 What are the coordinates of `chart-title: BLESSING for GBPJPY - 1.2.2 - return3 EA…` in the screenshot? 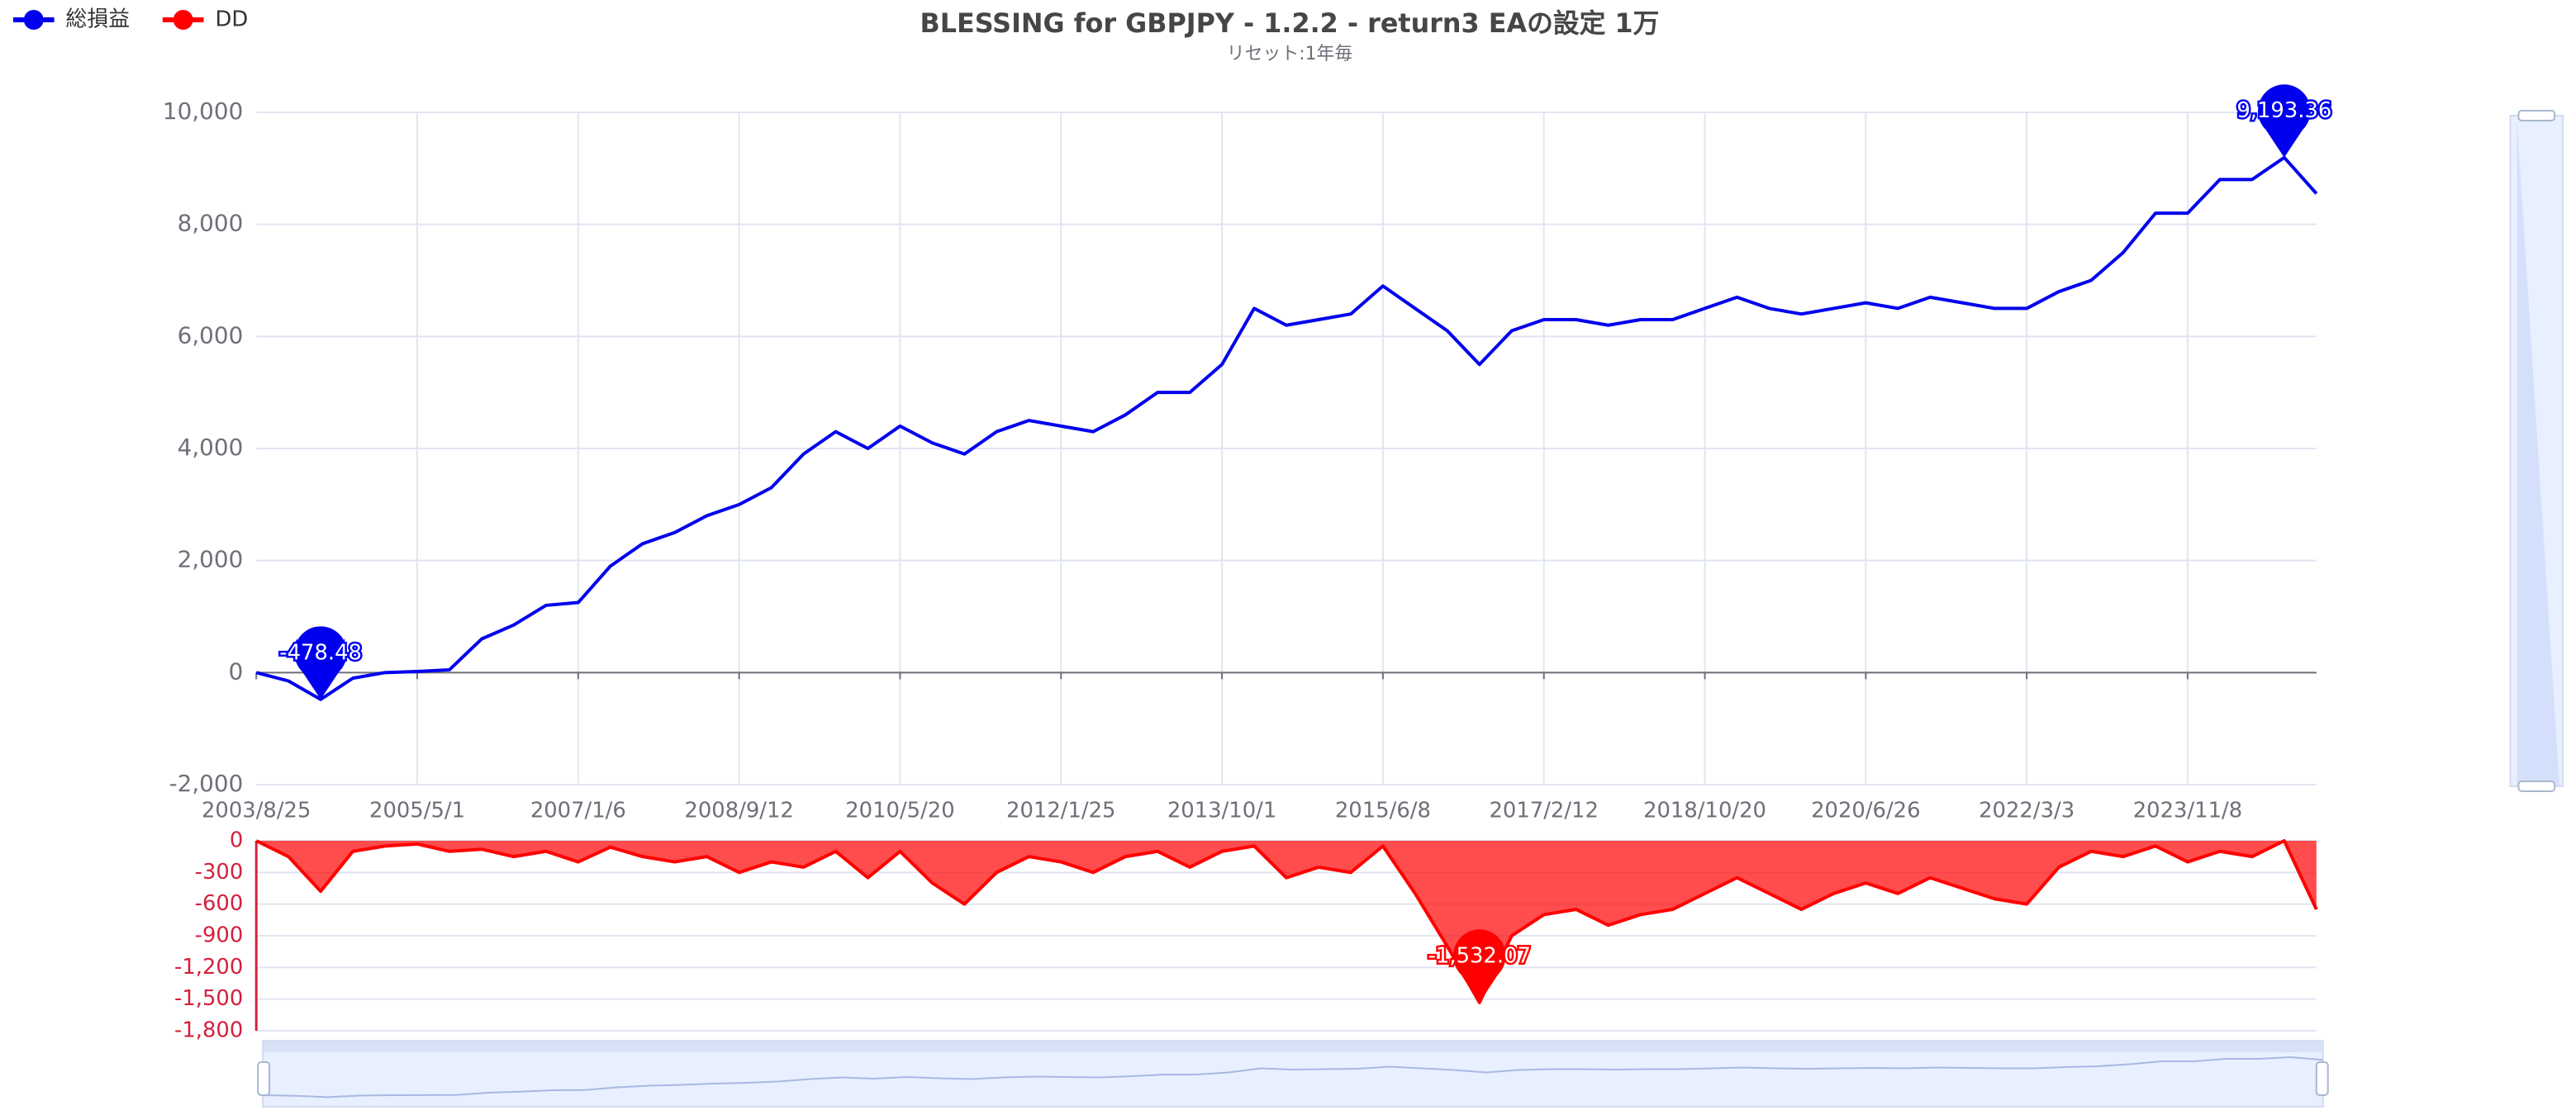 It's located at (1289, 23).